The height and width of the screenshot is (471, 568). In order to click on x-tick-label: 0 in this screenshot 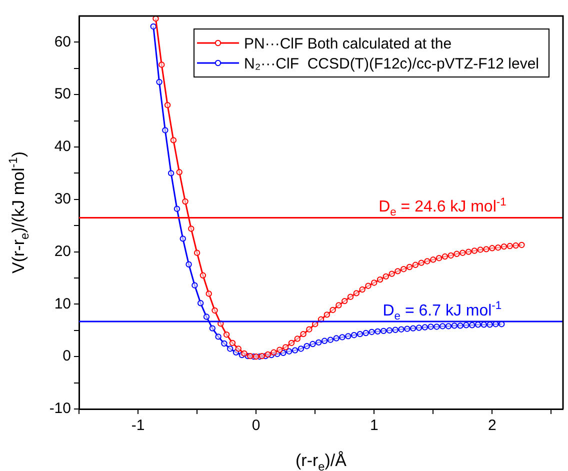, I will do `click(256, 425)`.